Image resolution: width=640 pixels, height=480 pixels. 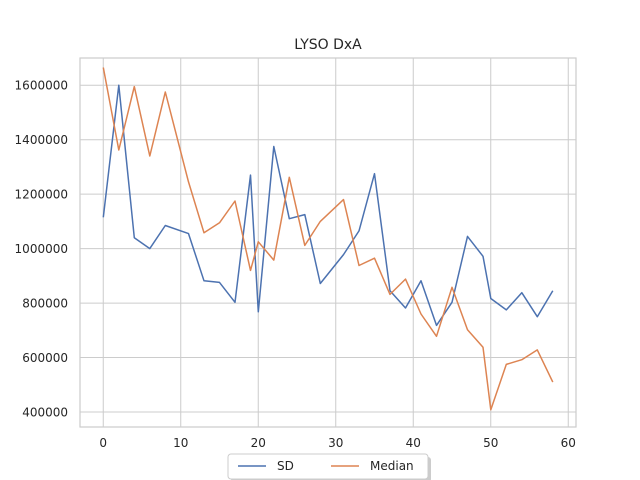 I want to click on legend-label-sd: SD, so click(x=285, y=466).